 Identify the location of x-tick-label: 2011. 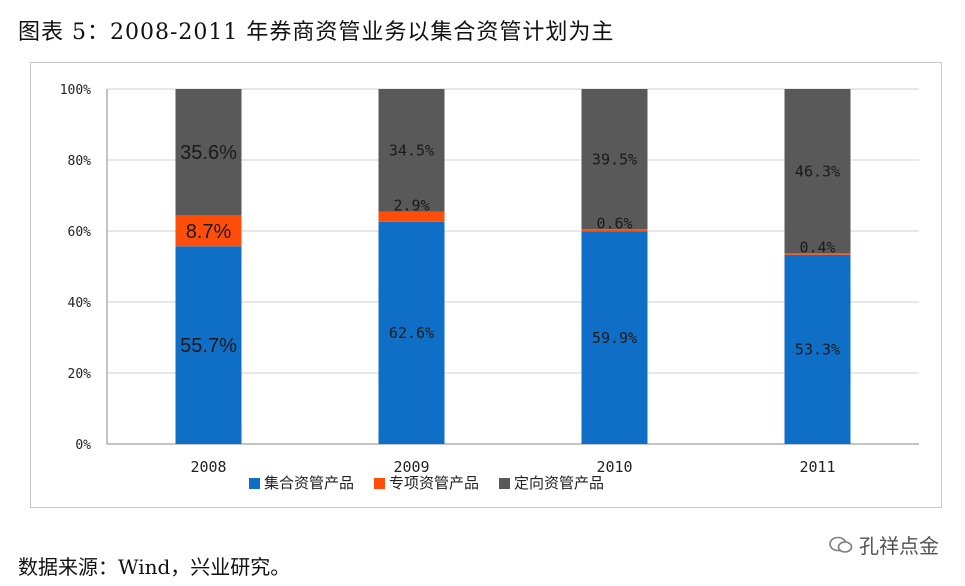
(817, 467).